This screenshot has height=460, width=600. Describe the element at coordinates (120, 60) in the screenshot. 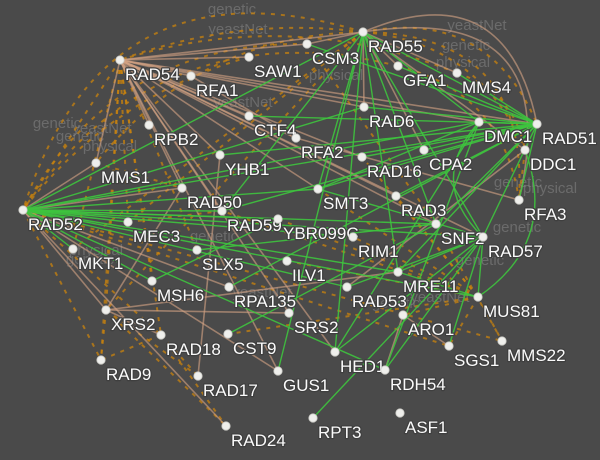

I see `node-RAD54` at that location.